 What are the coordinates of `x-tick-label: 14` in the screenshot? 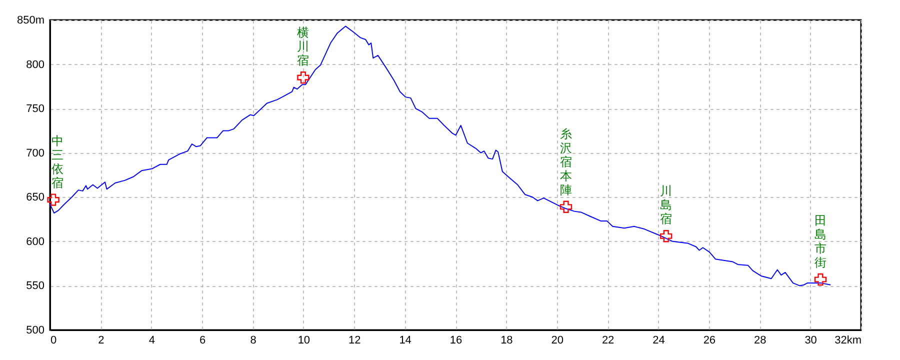 It's located at (405, 340).